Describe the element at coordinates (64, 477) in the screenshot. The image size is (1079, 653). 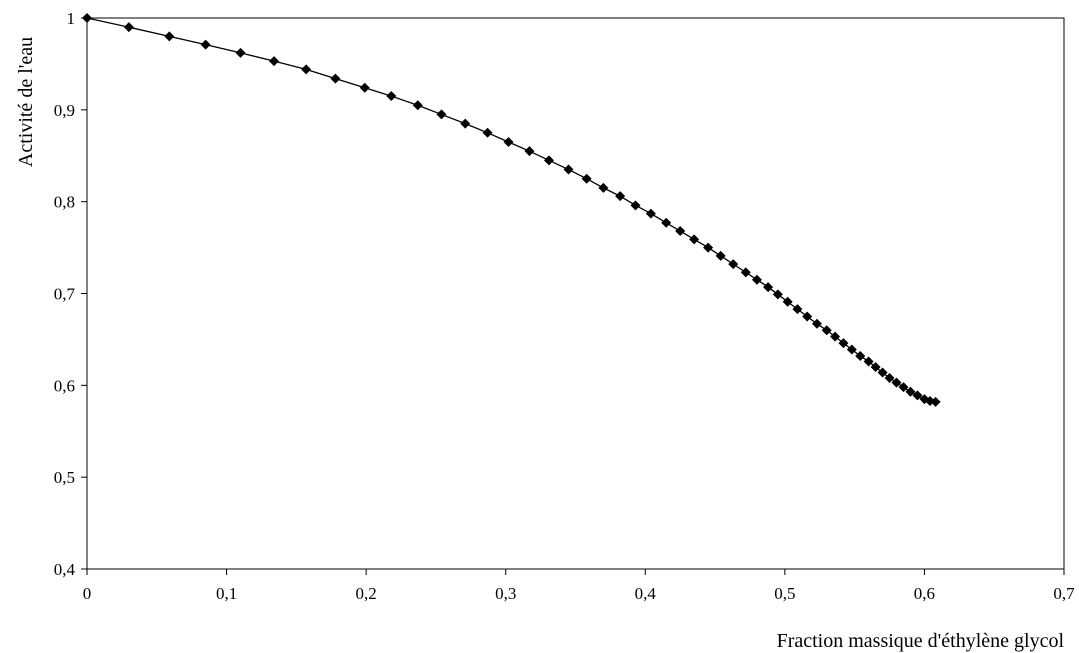
I see `y-tick-label: 0,5` at that location.